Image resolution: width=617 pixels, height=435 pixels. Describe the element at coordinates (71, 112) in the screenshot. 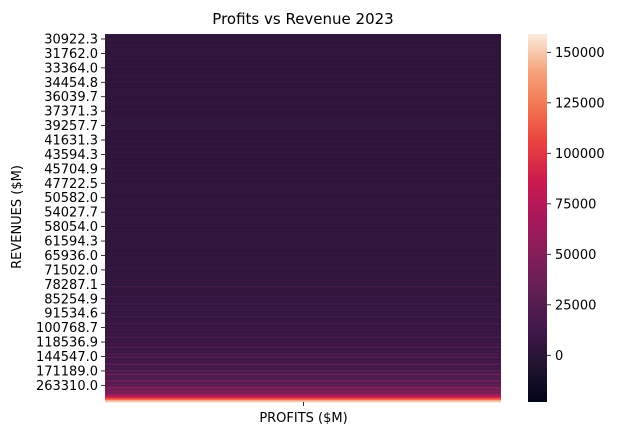

I see `y-tick-label: 37371.3` at that location.